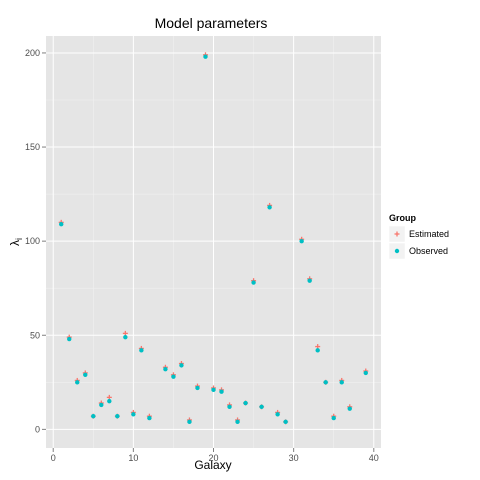  I want to click on y-axis-subscript: i, so click(19, 239).